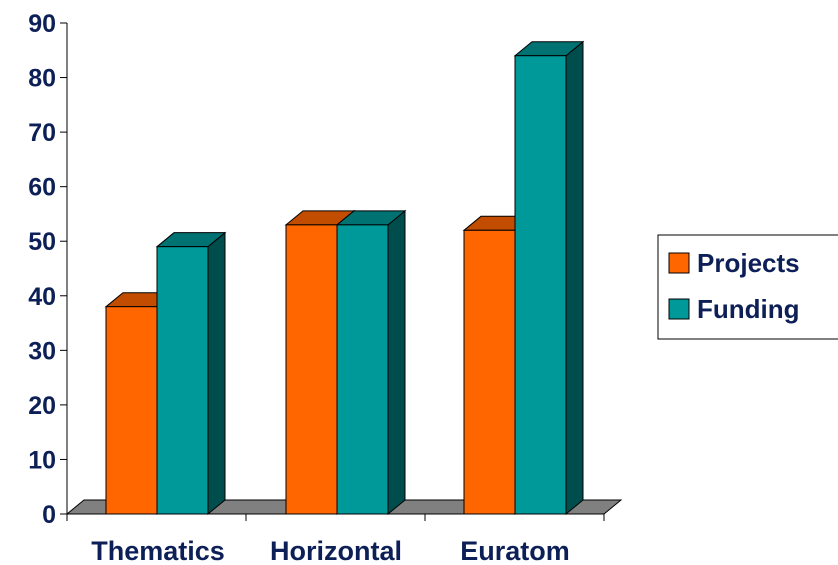 The height and width of the screenshot is (565, 838). Describe the element at coordinates (515, 550) in the screenshot. I see `x-category-label: Euratom` at that location.